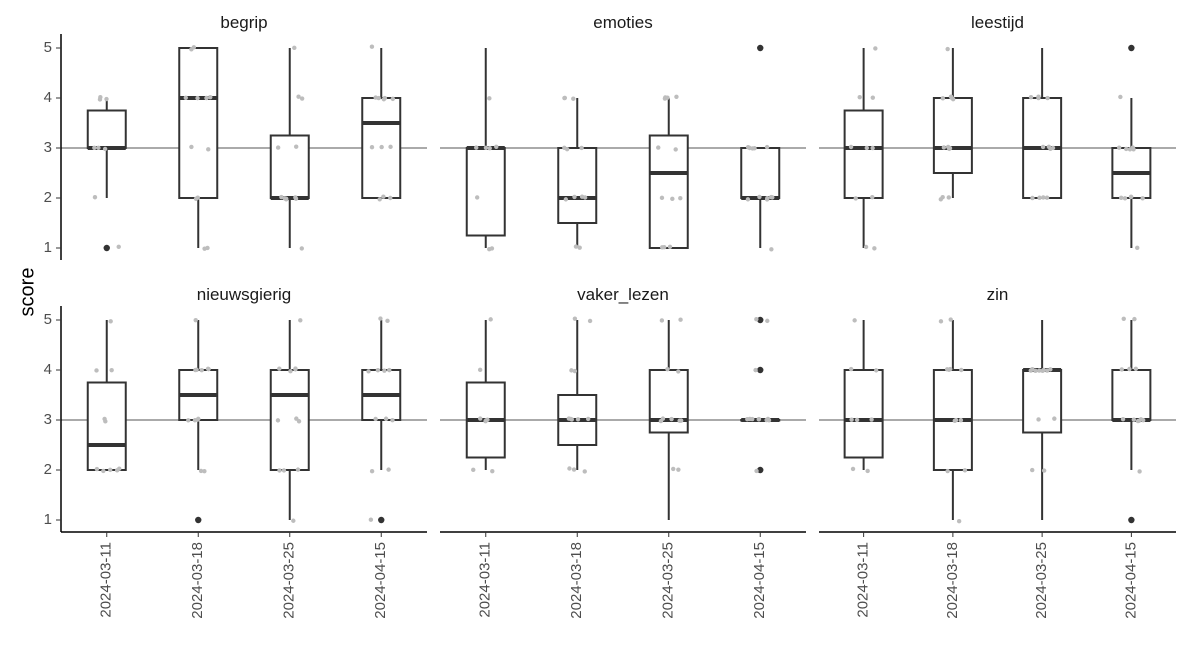 This screenshot has height=661, width=1182. I want to click on x-tick-label: 2024-04-15, so click(380, 580).